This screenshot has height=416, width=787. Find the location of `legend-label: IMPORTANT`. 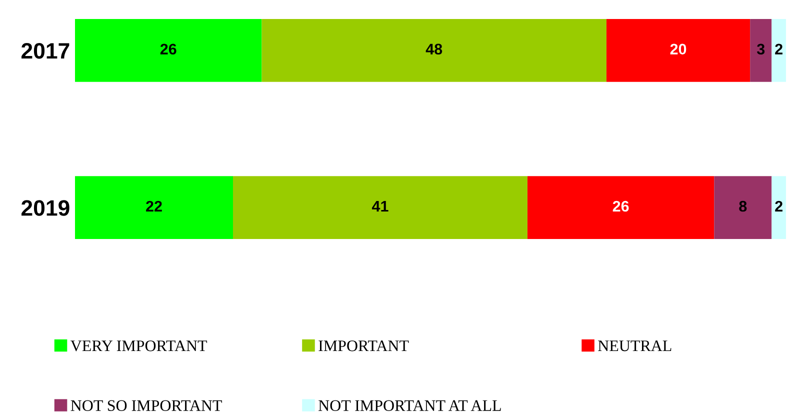

legend-label: IMPORTANT is located at coordinates (363, 346).